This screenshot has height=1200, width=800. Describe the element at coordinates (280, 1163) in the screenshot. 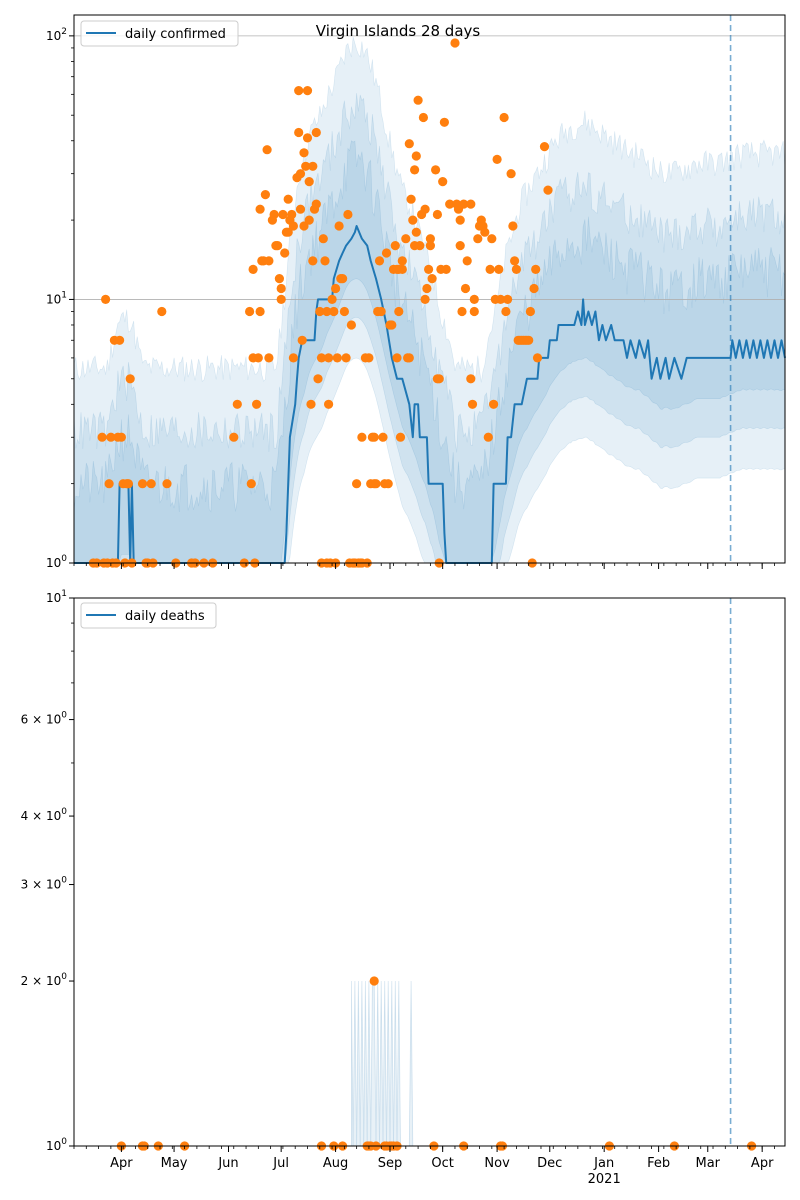

I see `x-tick-label: Jul` at that location.